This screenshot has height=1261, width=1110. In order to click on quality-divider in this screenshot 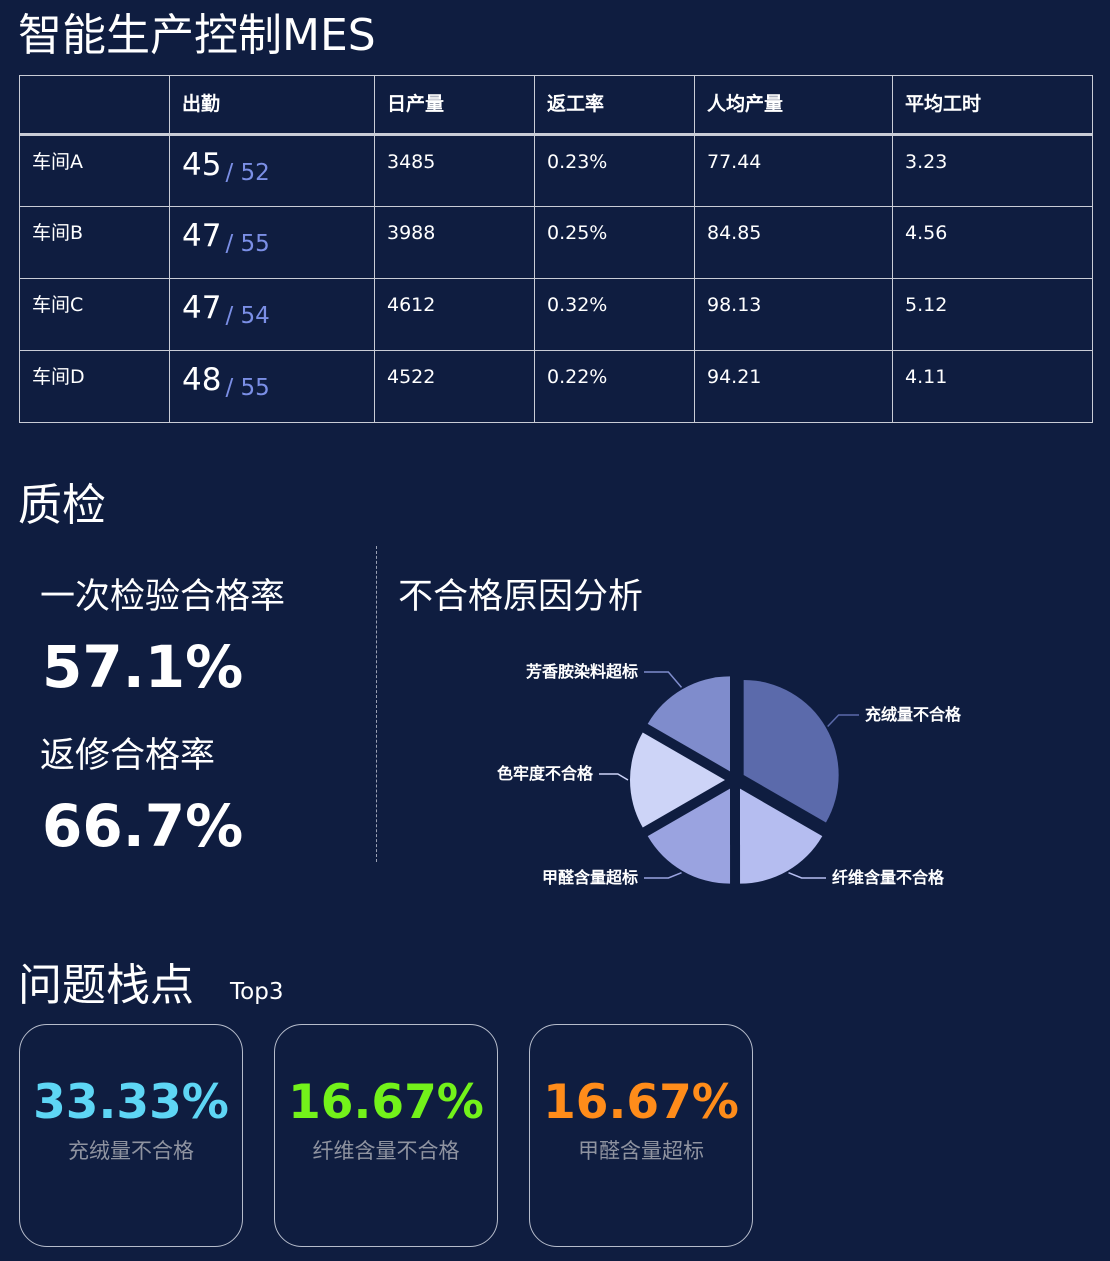, I will do `click(376, 704)`.